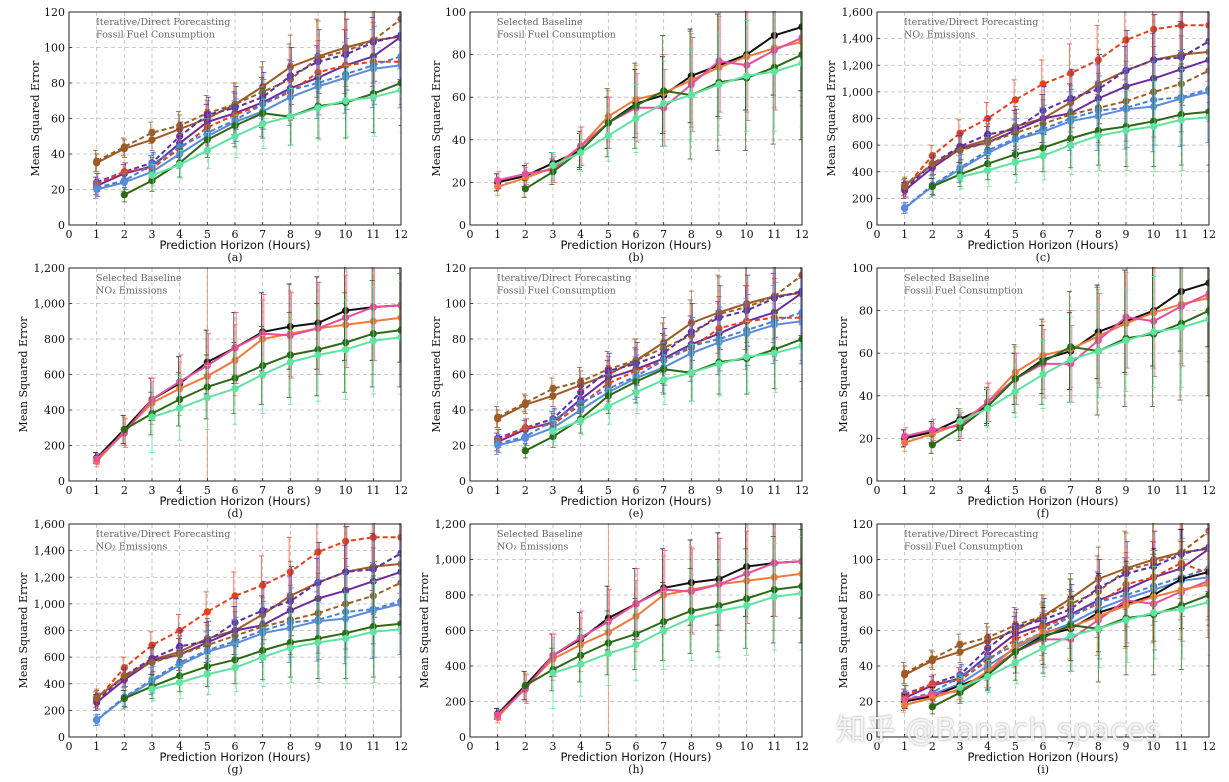 The height and width of the screenshot is (782, 1229). What do you see at coordinates (904, 490) in the screenshot?
I see `x-tick-label: 1` at bounding box center [904, 490].